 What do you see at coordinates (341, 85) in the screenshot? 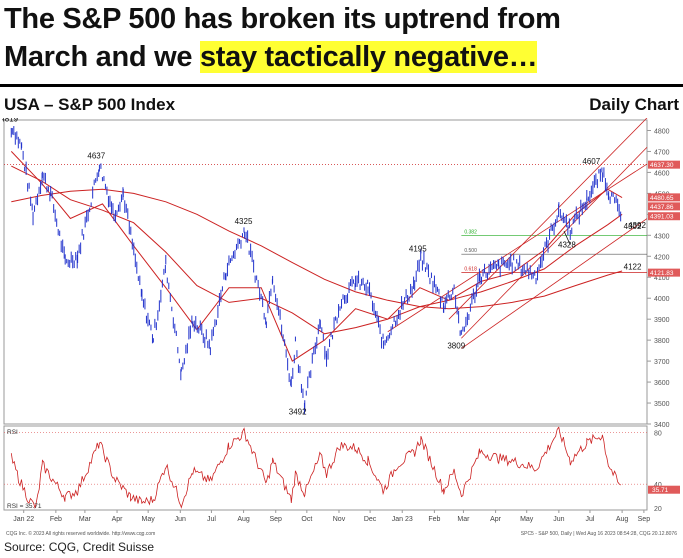
I see `divider` at bounding box center [341, 85].